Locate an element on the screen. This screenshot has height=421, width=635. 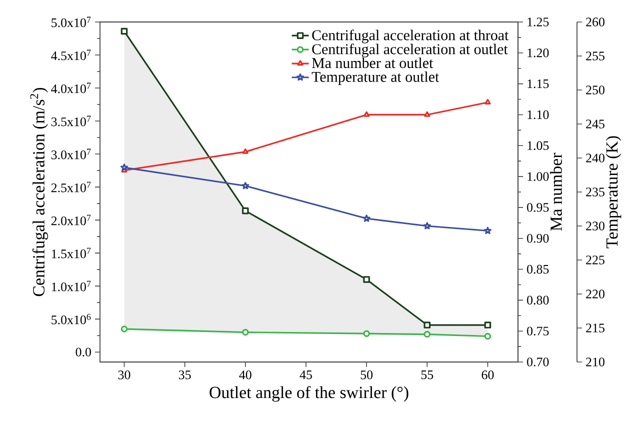
y3-tick-label: 215 is located at coordinates (595, 328).